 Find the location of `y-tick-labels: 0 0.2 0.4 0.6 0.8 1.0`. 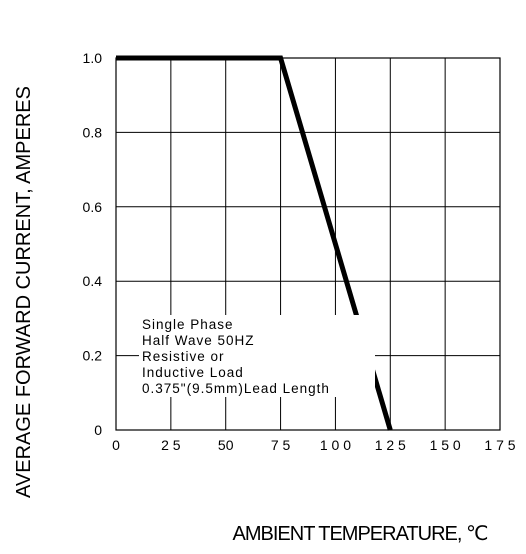

y-tick-labels: 0 0.2 0.4 0.6 0.8 1.0 is located at coordinates (93, 244).